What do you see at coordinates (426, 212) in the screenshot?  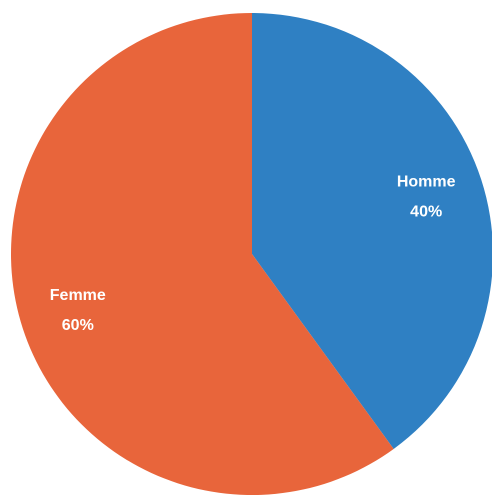 I see `slice-value-label: 40%` at bounding box center [426, 212].